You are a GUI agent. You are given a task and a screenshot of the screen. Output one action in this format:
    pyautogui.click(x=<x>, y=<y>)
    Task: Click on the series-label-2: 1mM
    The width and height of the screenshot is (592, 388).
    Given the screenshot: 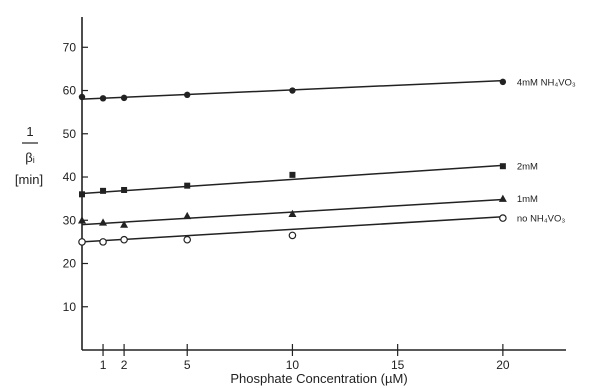 What is the action you would take?
    pyautogui.click(x=527, y=199)
    